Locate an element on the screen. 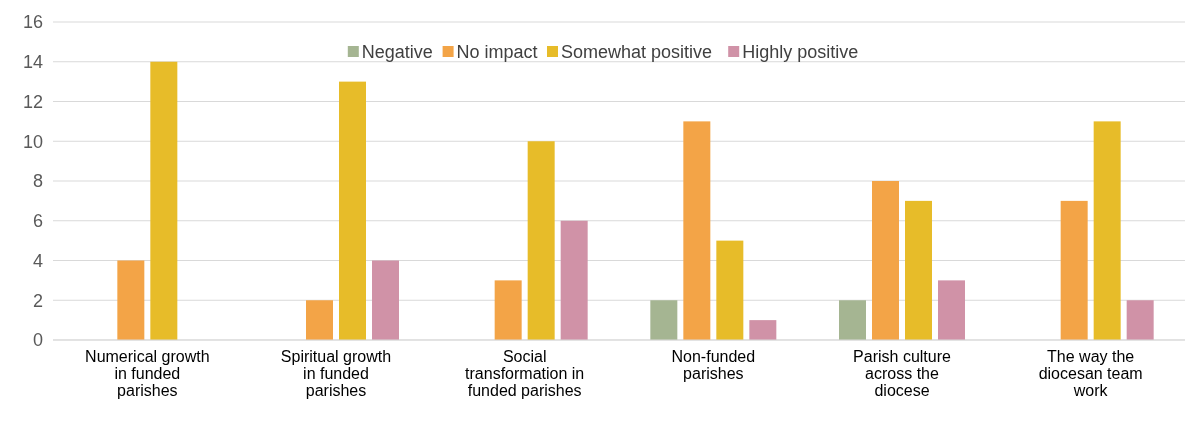 Image resolution: width=1203 pixels, height=436 pixels. legend-label: Negative is located at coordinates (397, 52).